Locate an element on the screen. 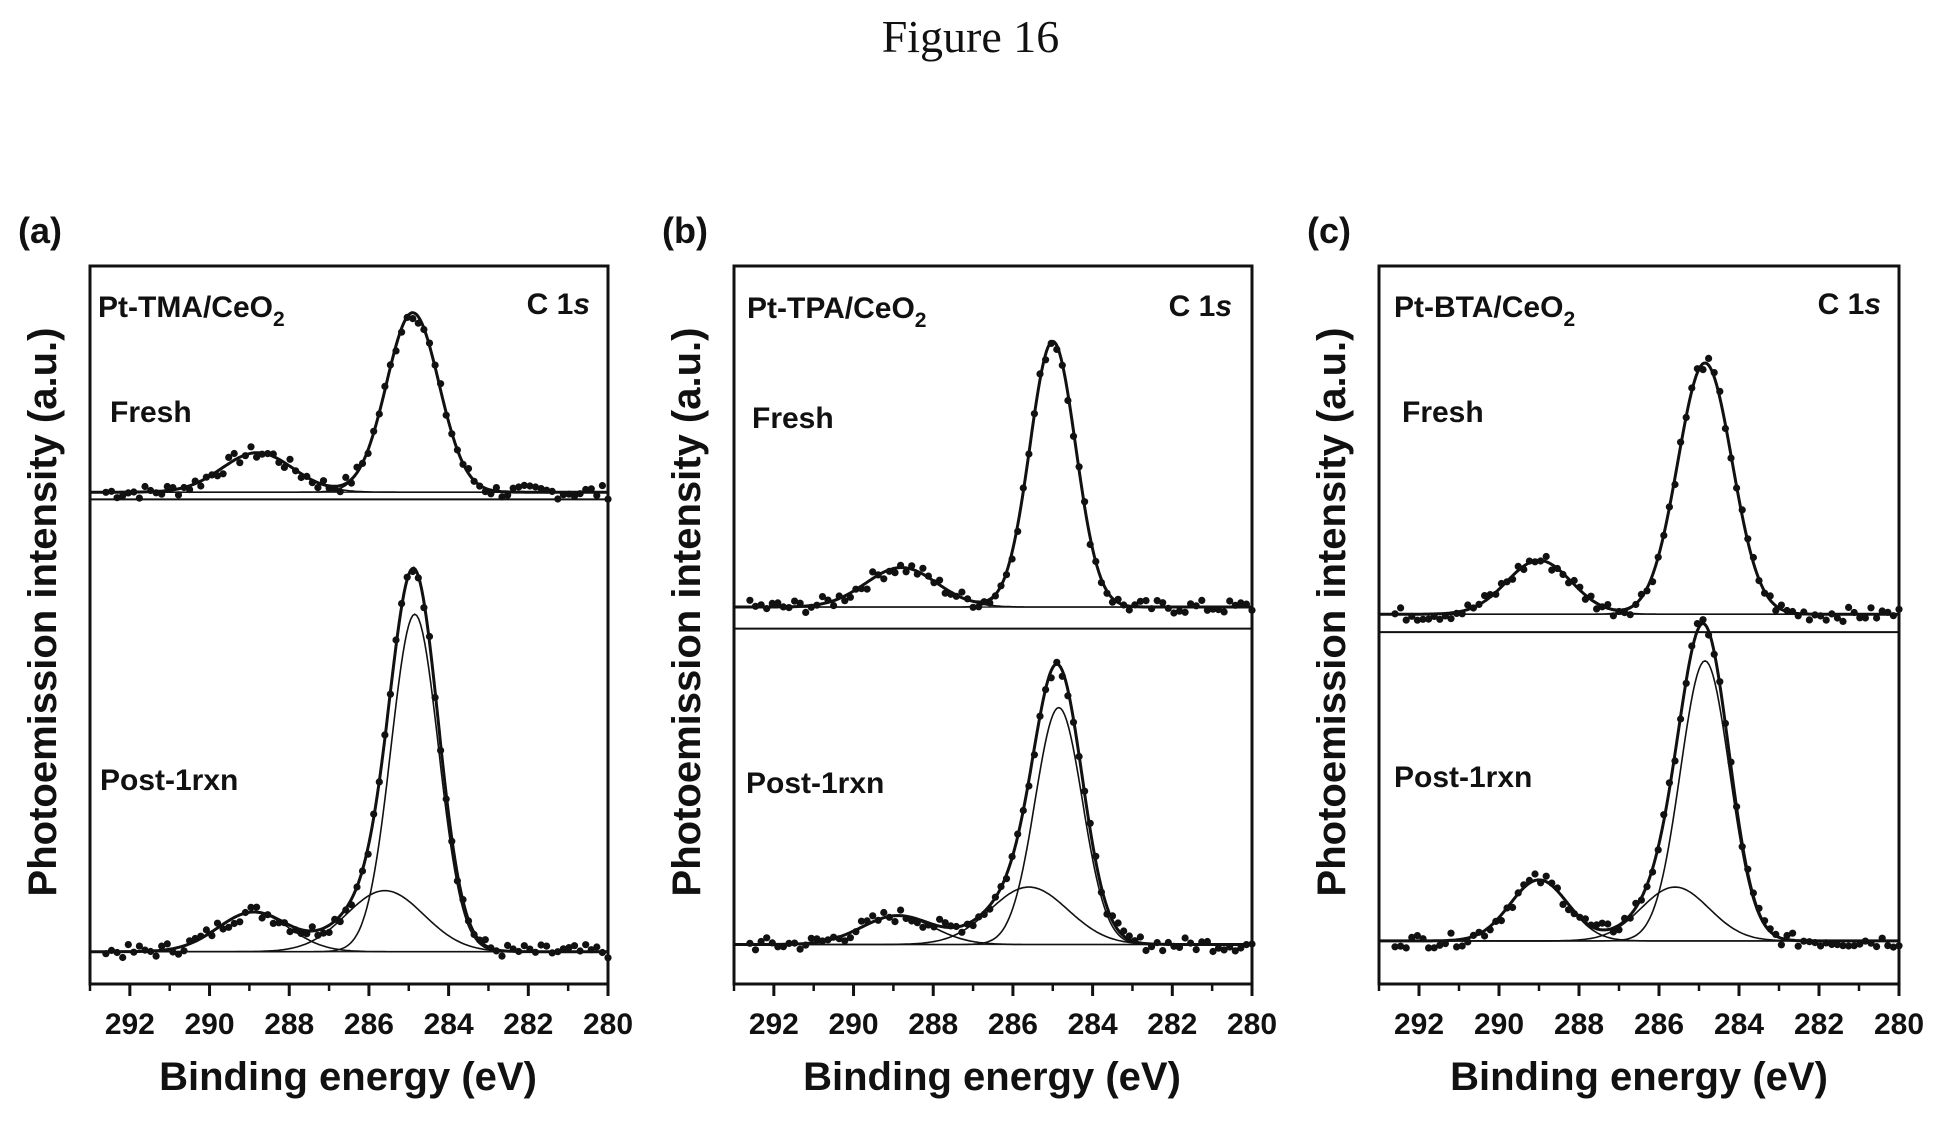 The image size is (1941, 1122). panel-b-sample-label: Pt-TPA/CeO2 is located at coordinates (836, 312).